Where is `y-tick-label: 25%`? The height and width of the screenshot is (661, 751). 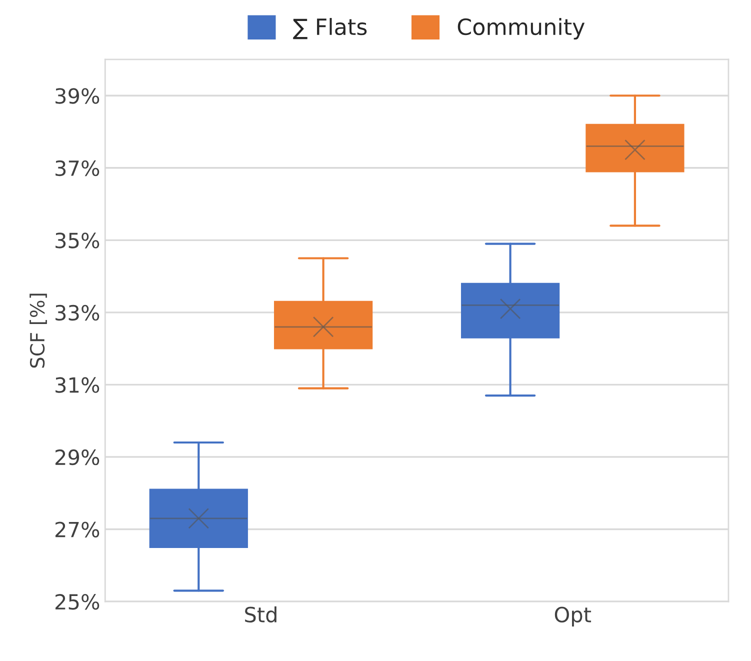 y-tick-label: 25% is located at coordinates (78, 602).